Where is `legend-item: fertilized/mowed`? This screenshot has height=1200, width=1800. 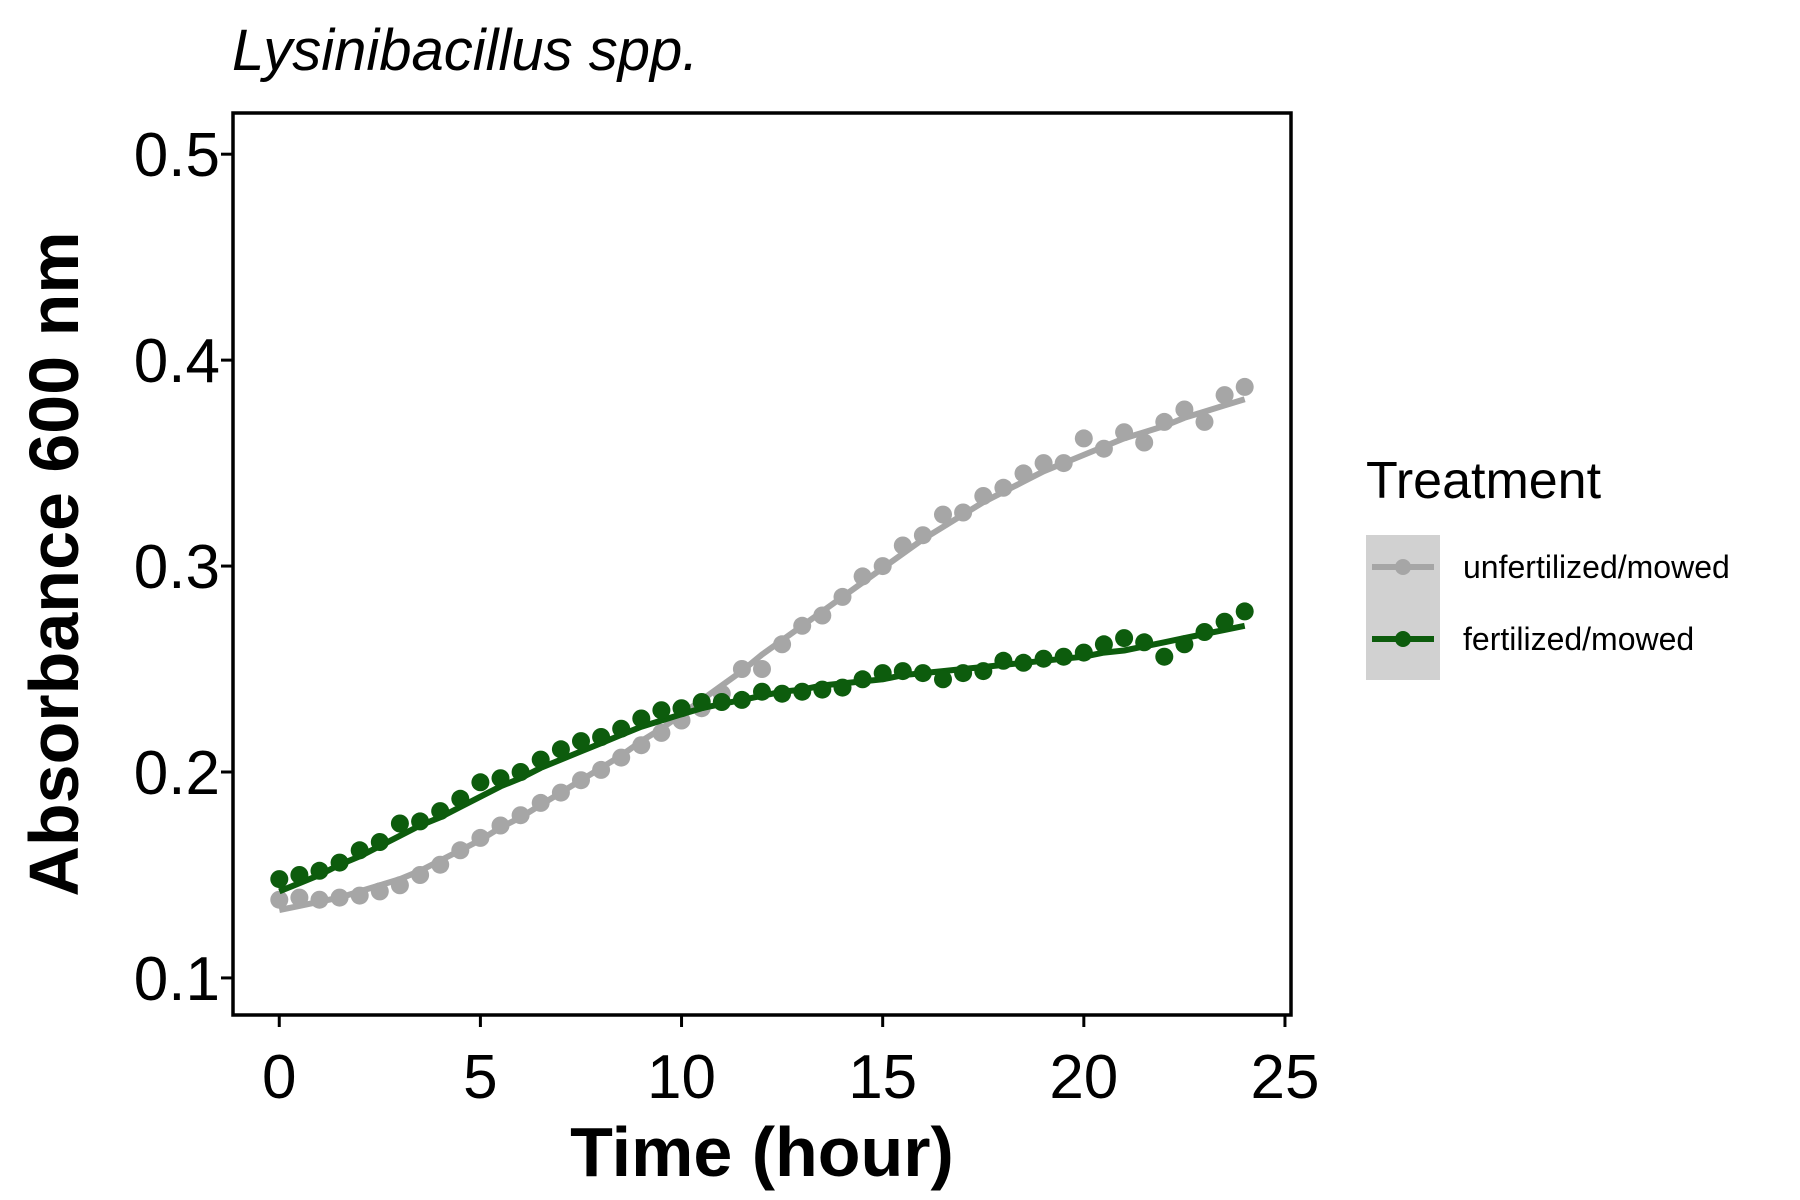 legend-item: fertilized/mowed is located at coordinates (1533, 639).